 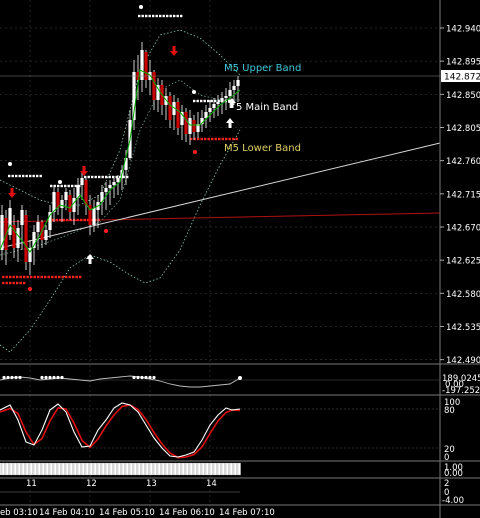 What do you see at coordinates (463, 195) in the screenshot?
I see `price-tick-label: 142.715` at bounding box center [463, 195].